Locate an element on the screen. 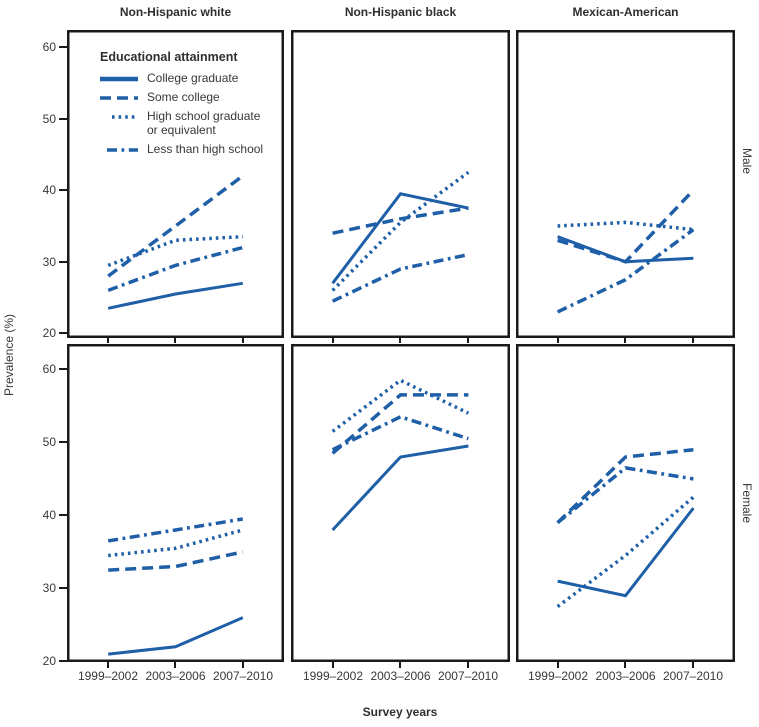  legend-item-less-than-hs: Less than high school is located at coordinates (195, 149).